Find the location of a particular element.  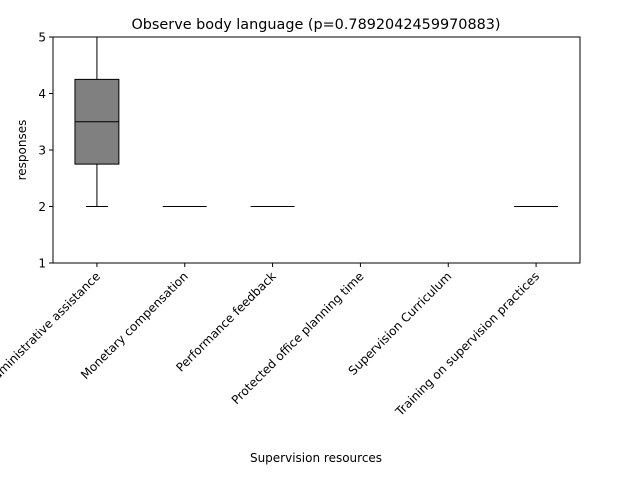

y-axis: 1 2 3 4 5 is located at coordinates (45, 151).